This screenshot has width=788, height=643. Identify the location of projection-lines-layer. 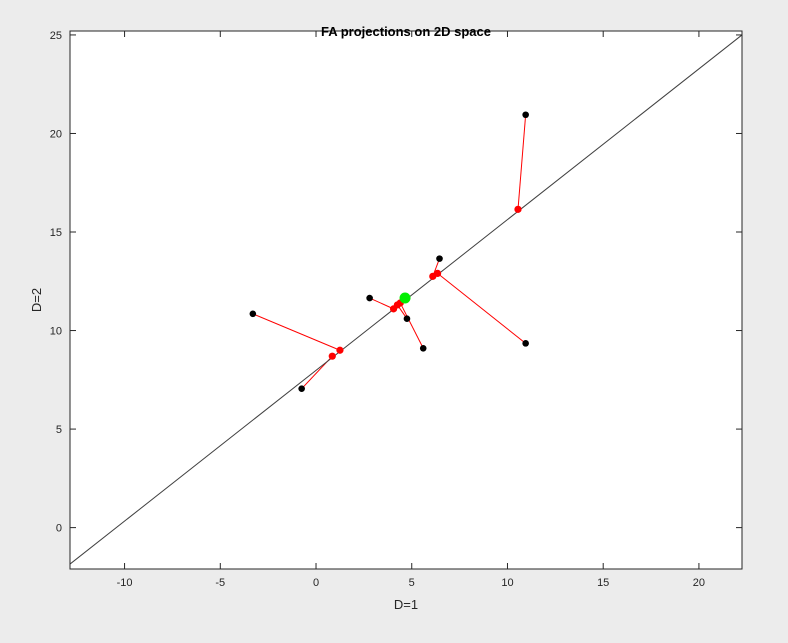
(389, 252).